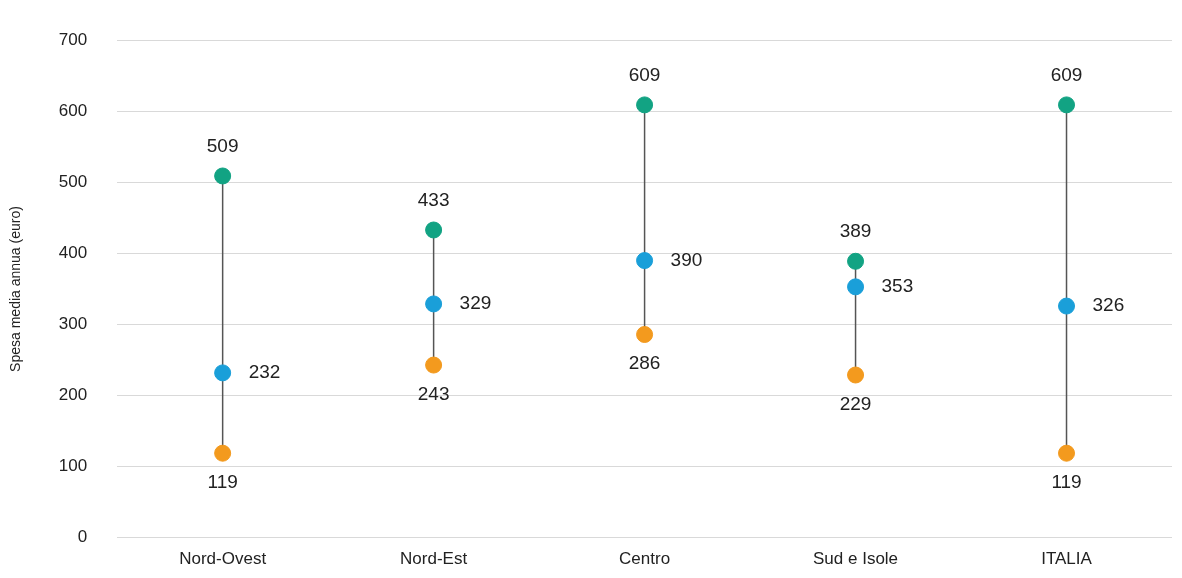 The width and height of the screenshot is (1182, 578). I want to click on data-label: 326, so click(1108, 305).